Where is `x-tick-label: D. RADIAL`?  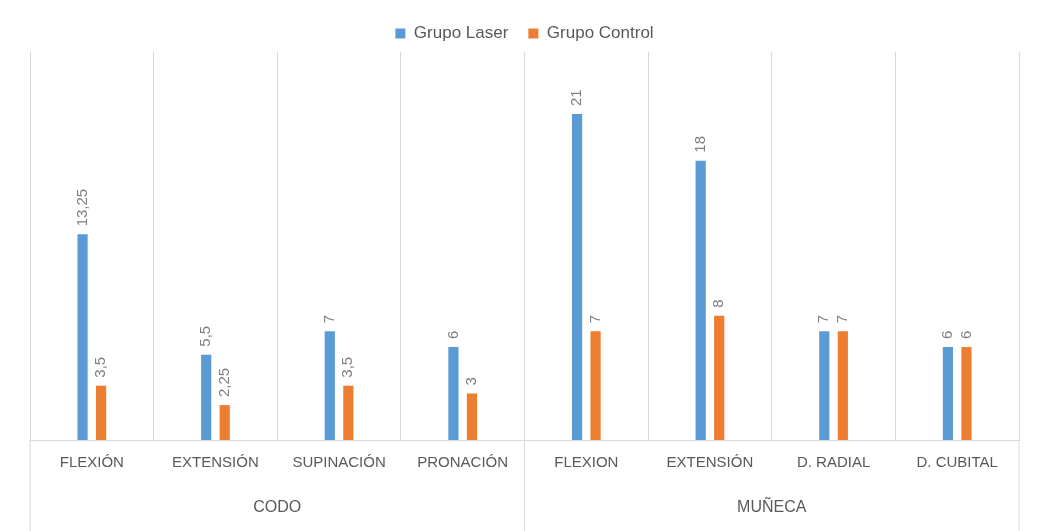 x-tick-label: D. RADIAL is located at coordinates (833, 462).